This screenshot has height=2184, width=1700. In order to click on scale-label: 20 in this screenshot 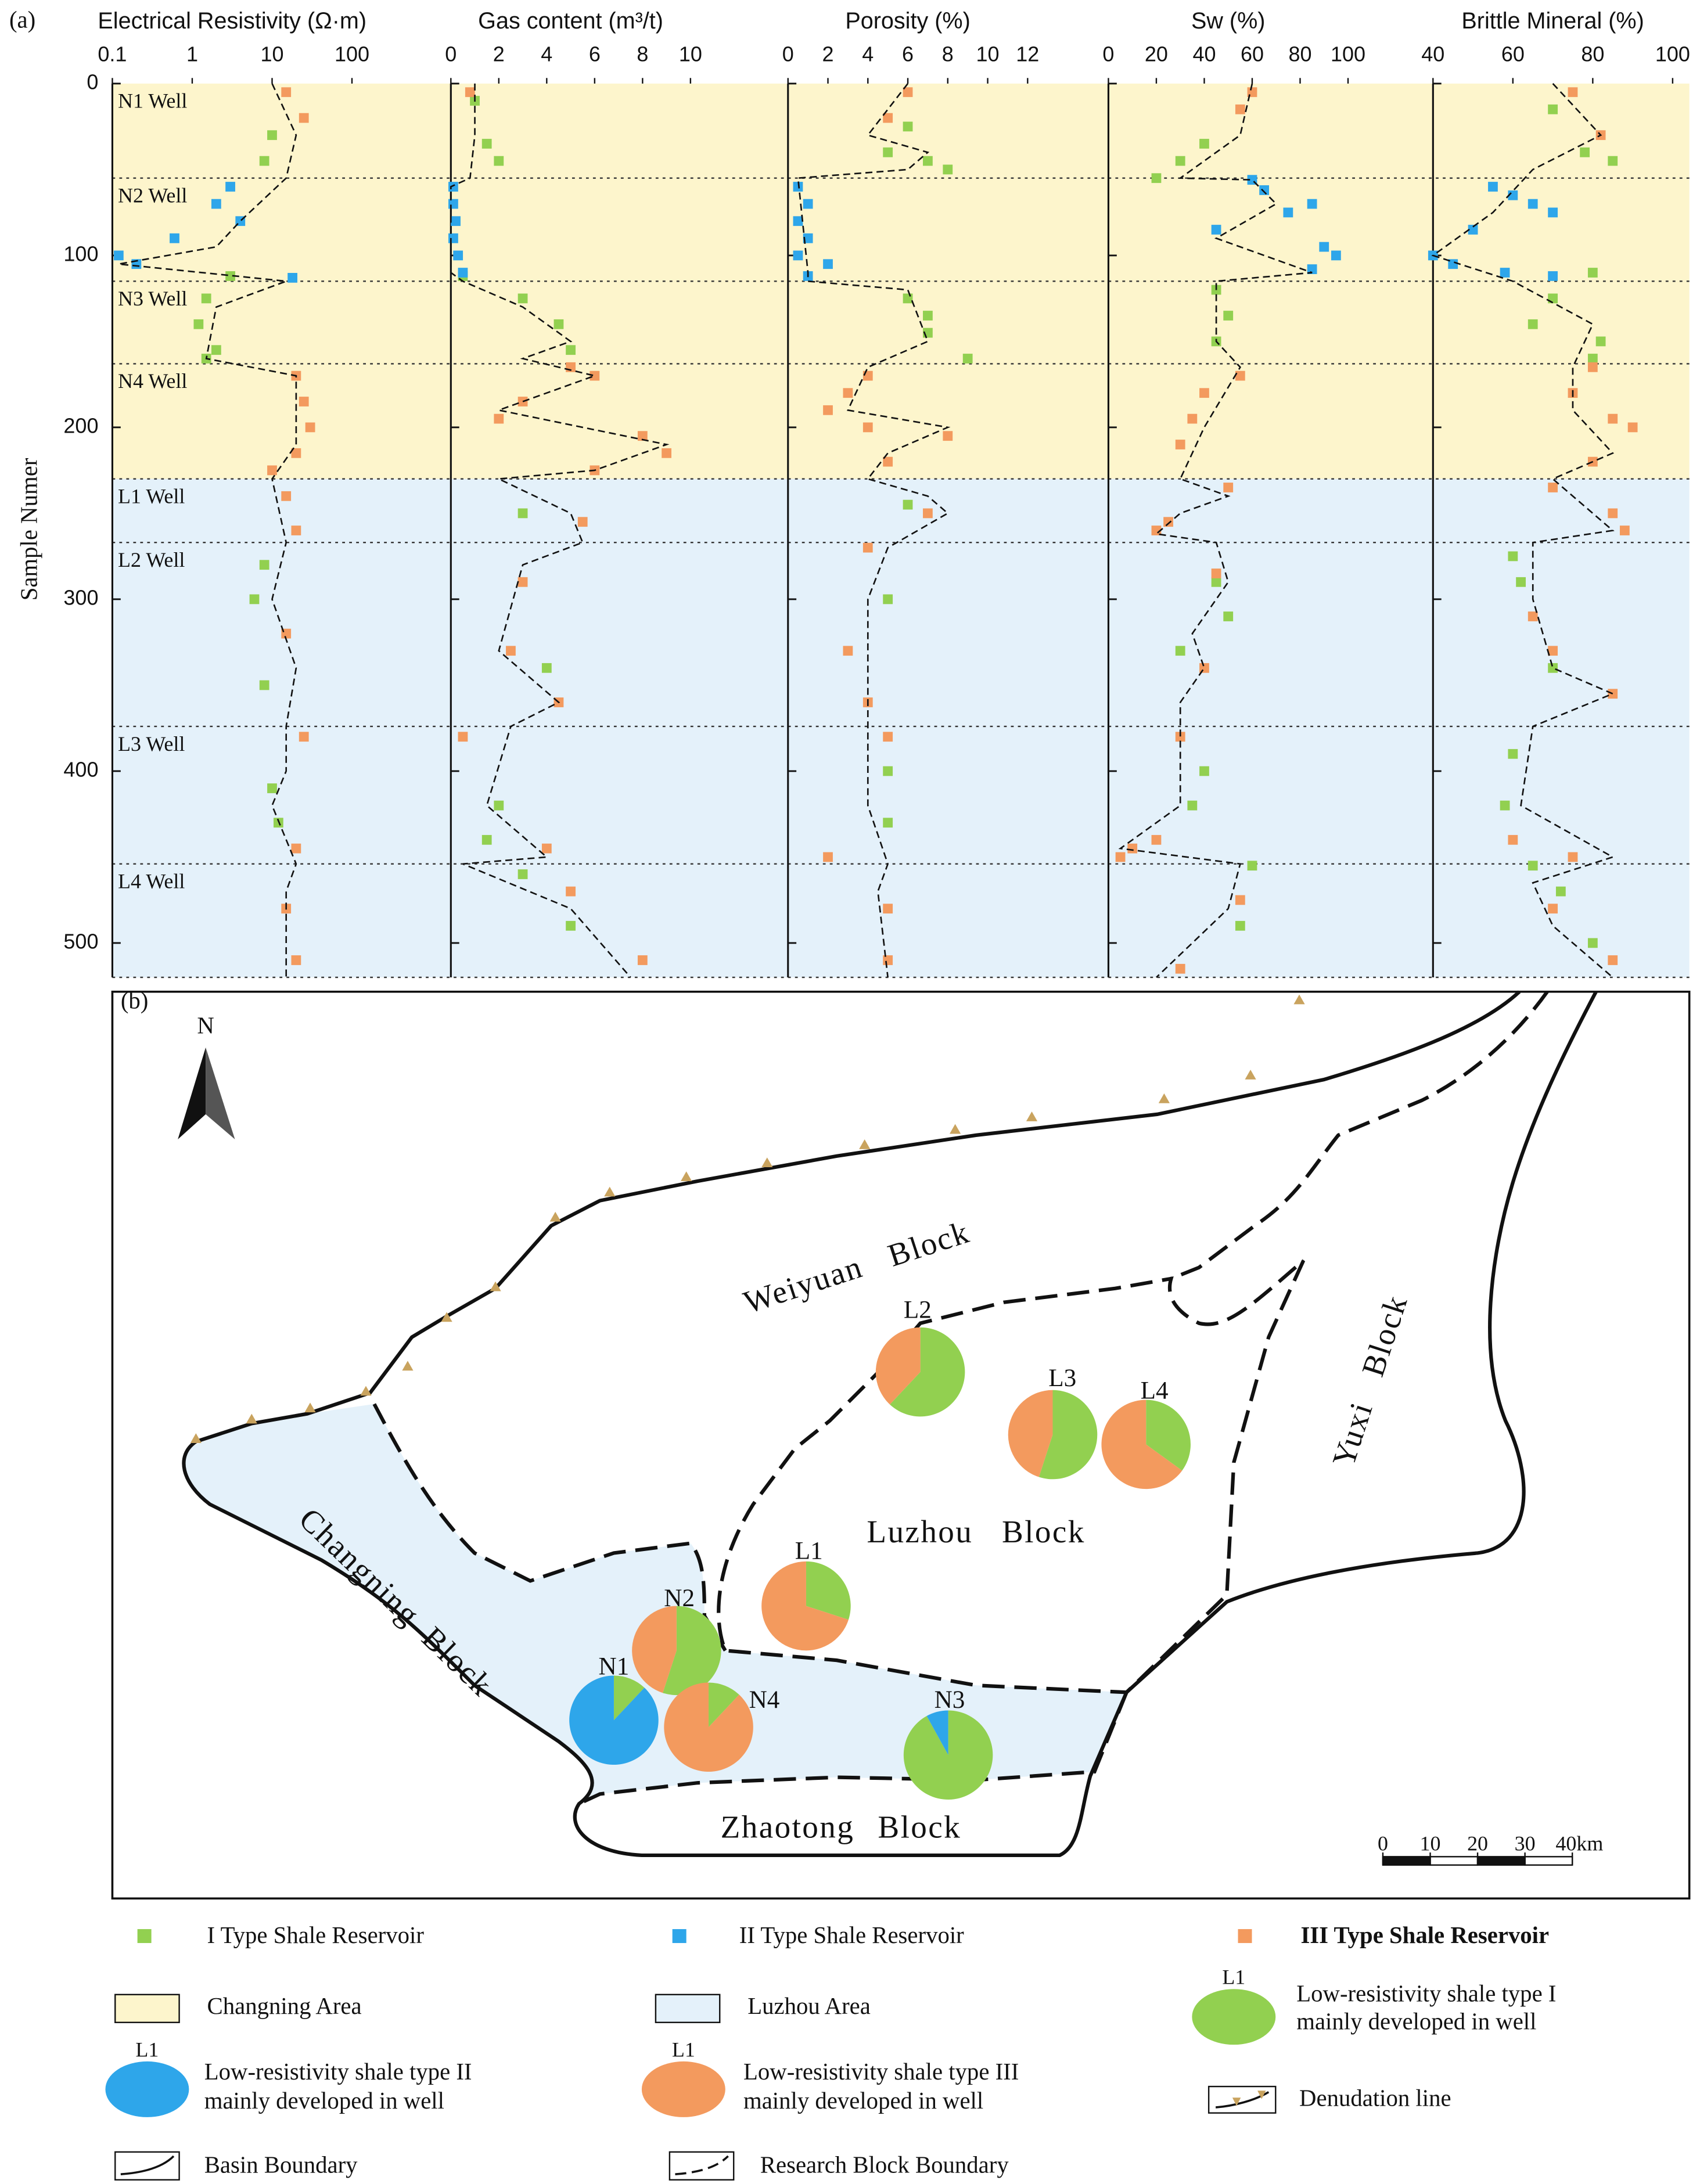, I will do `click(1477, 1843)`.